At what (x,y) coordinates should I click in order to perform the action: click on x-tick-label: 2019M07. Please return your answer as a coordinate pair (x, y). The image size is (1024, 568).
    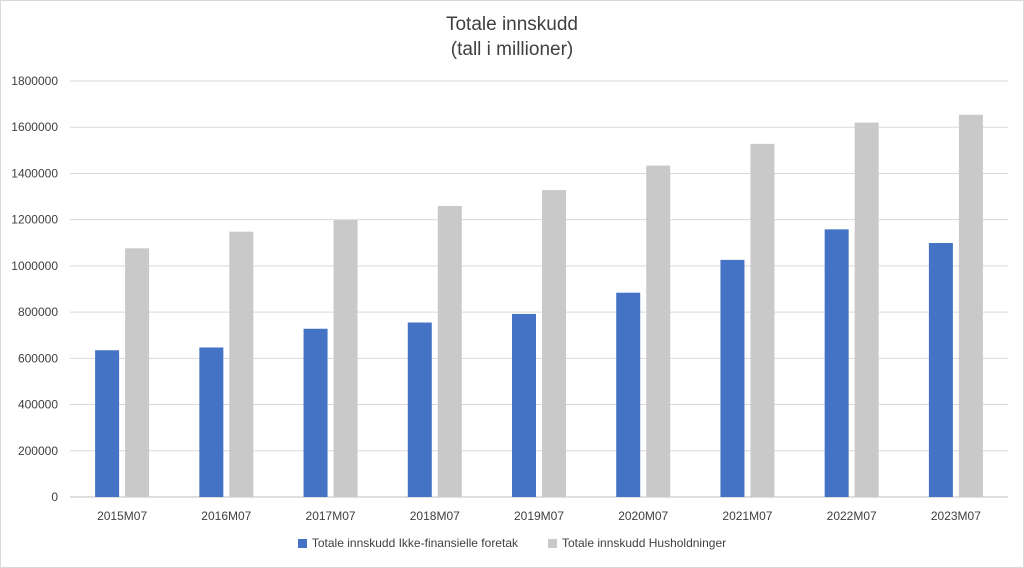
    Looking at the image, I should click on (539, 516).